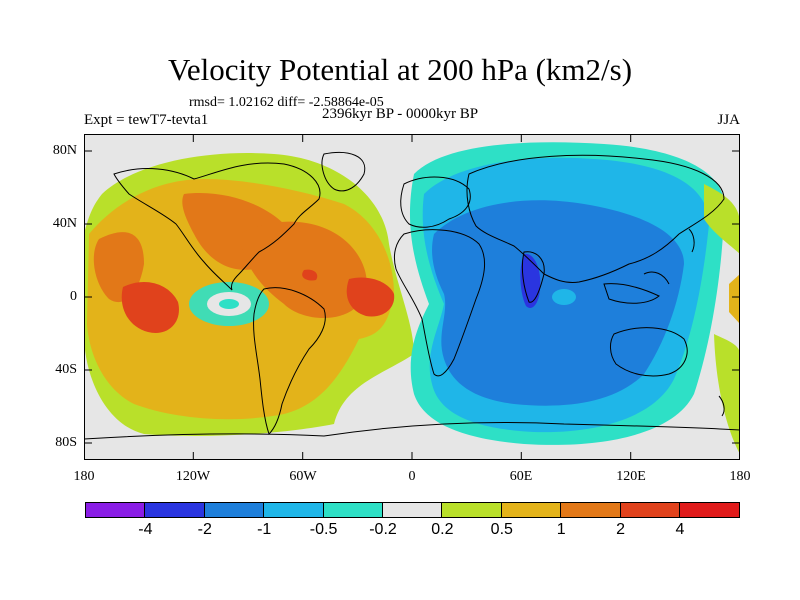 This screenshot has height=600, width=800. I want to click on lon-tick-label: 120W, so click(193, 476).